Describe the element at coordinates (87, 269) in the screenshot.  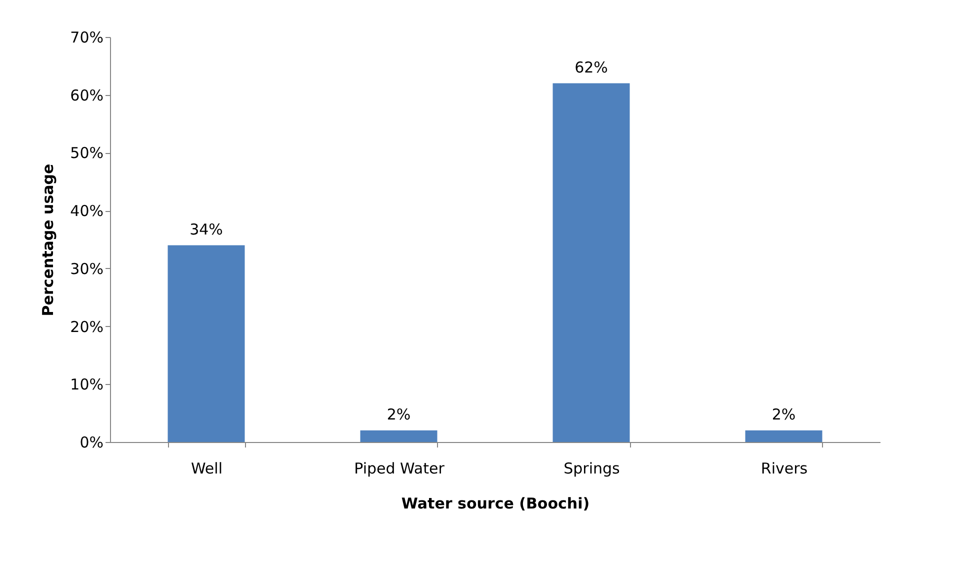
I see `y-tick-label: 30%` at that location.